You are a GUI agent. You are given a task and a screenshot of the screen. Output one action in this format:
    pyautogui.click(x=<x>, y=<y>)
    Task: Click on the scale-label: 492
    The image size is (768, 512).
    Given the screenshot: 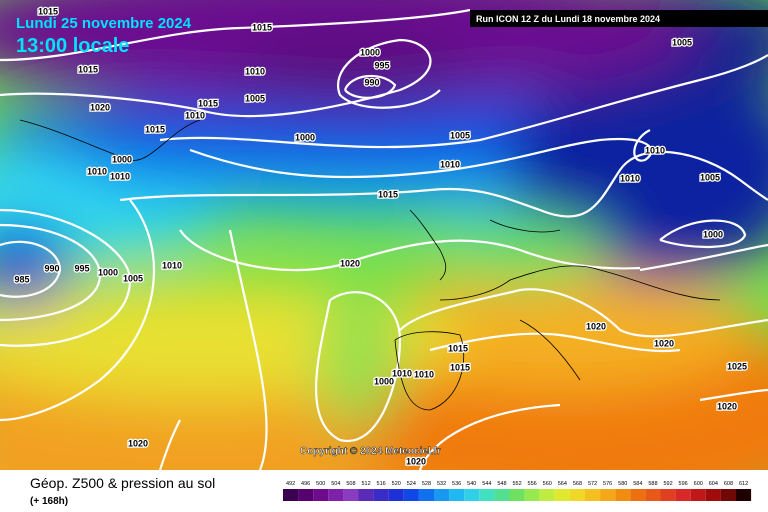 What is the action you would take?
    pyautogui.click(x=290, y=484)
    